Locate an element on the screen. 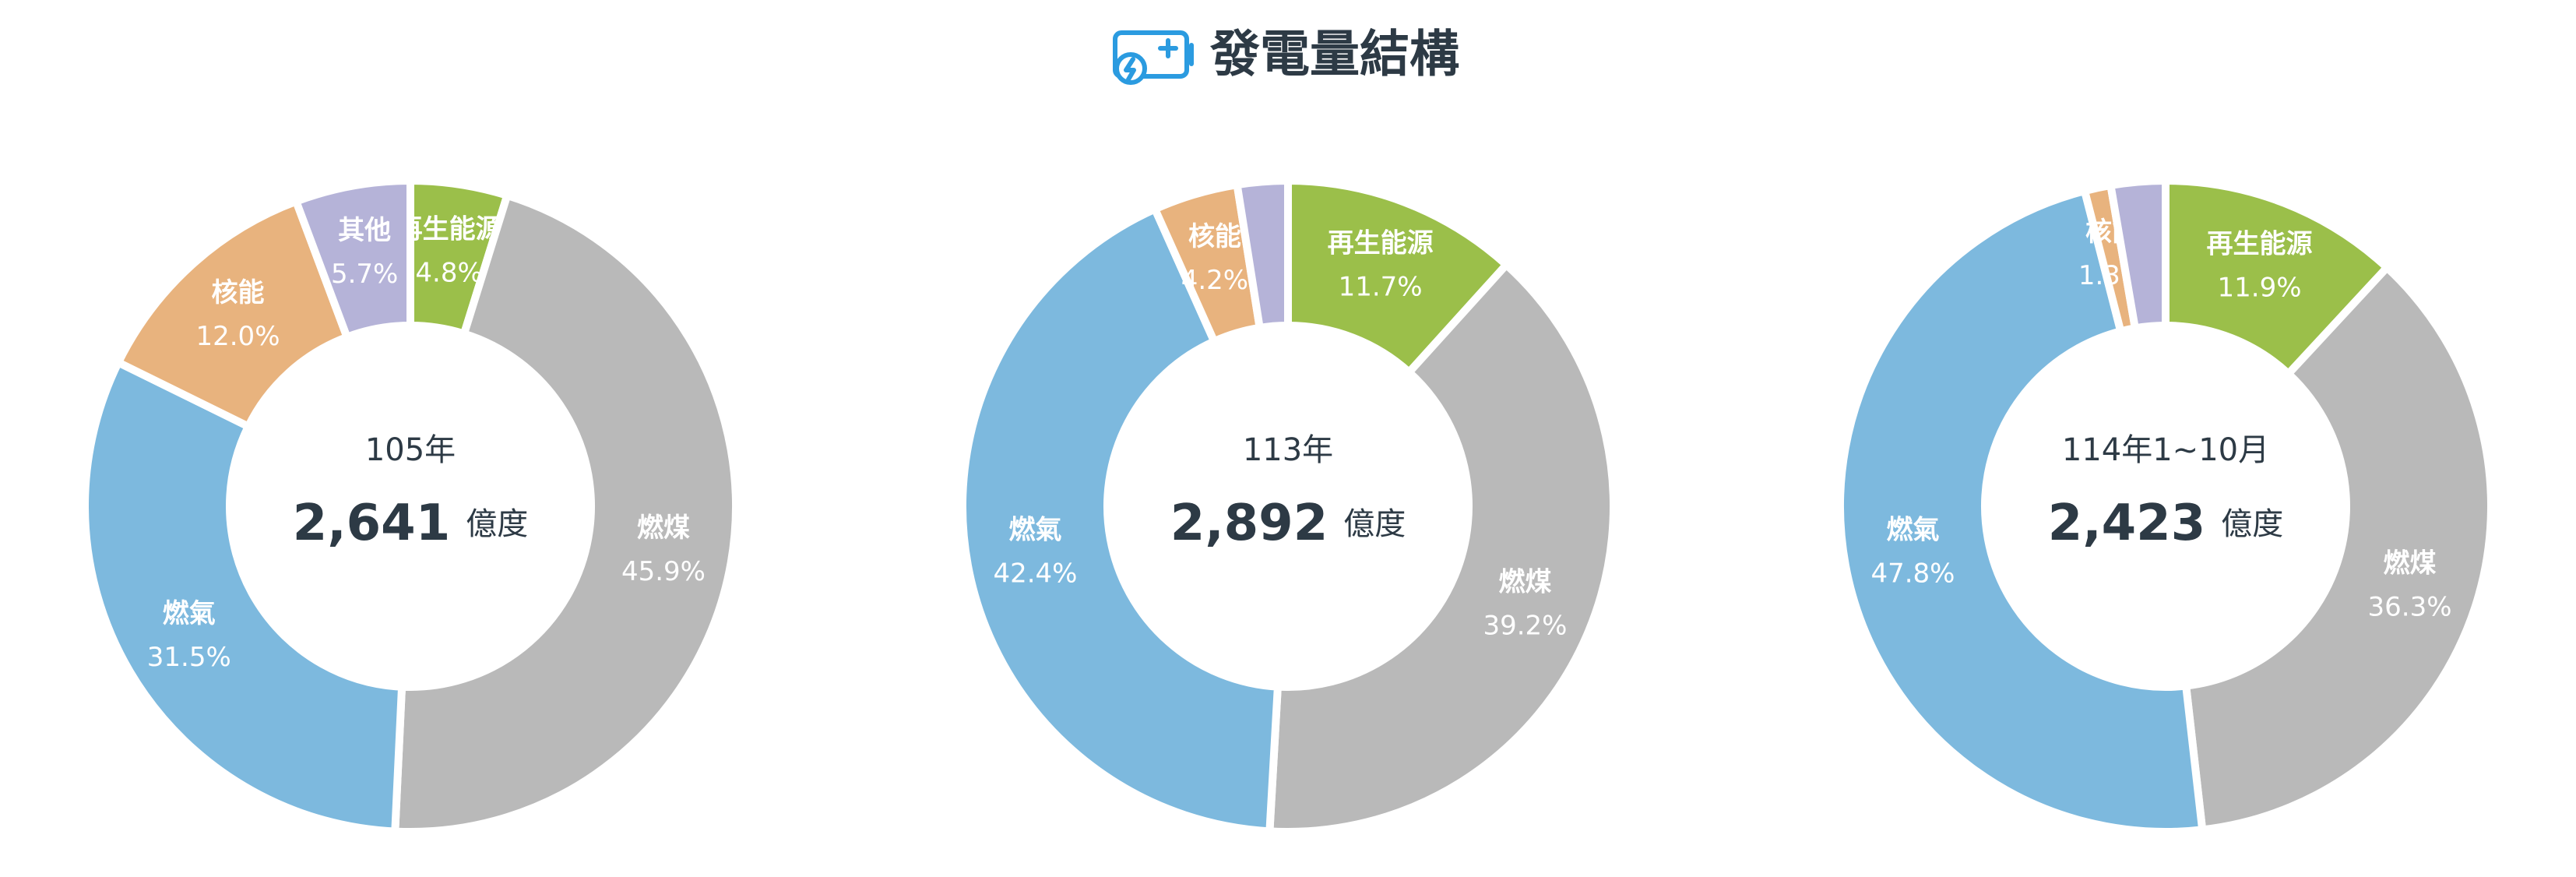 The height and width of the screenshot is (877, 2576). slice-value: 4.2% is located at coordinates (1214, 280).